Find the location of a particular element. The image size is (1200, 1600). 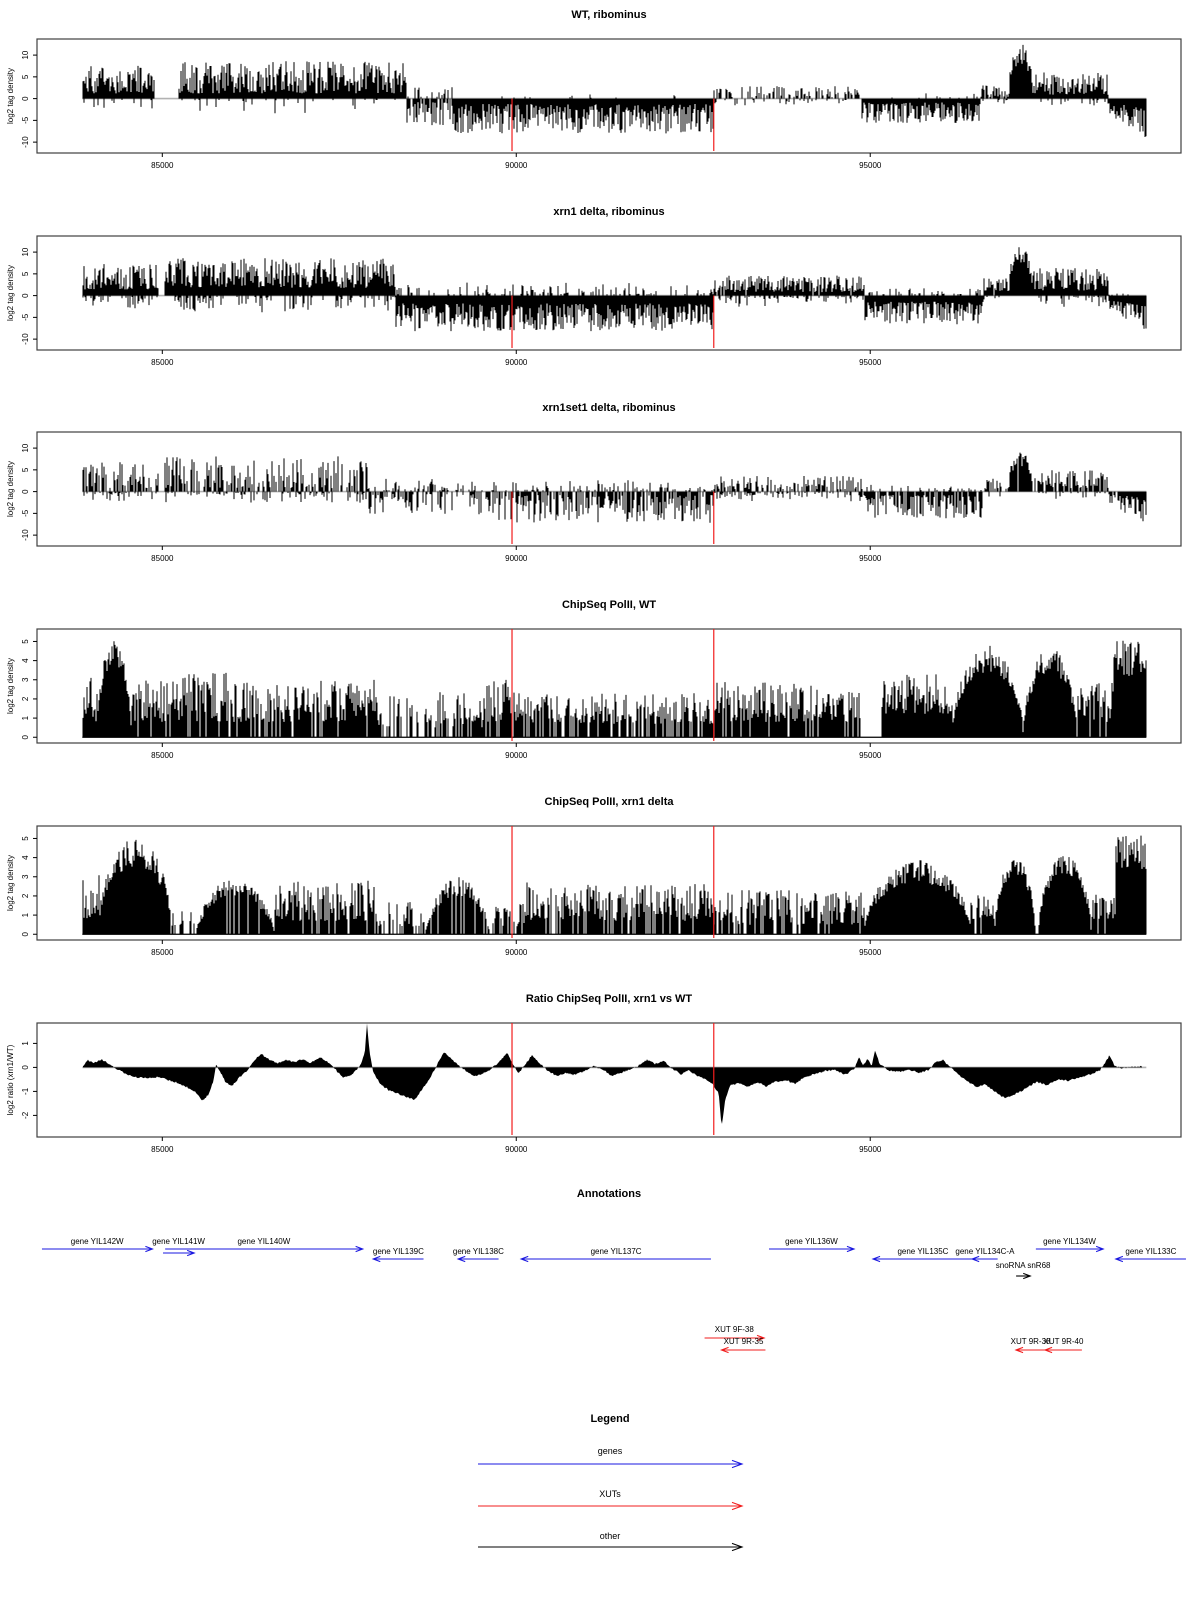

gene-yil136w-arrow is located at coordinates (812, 1249).